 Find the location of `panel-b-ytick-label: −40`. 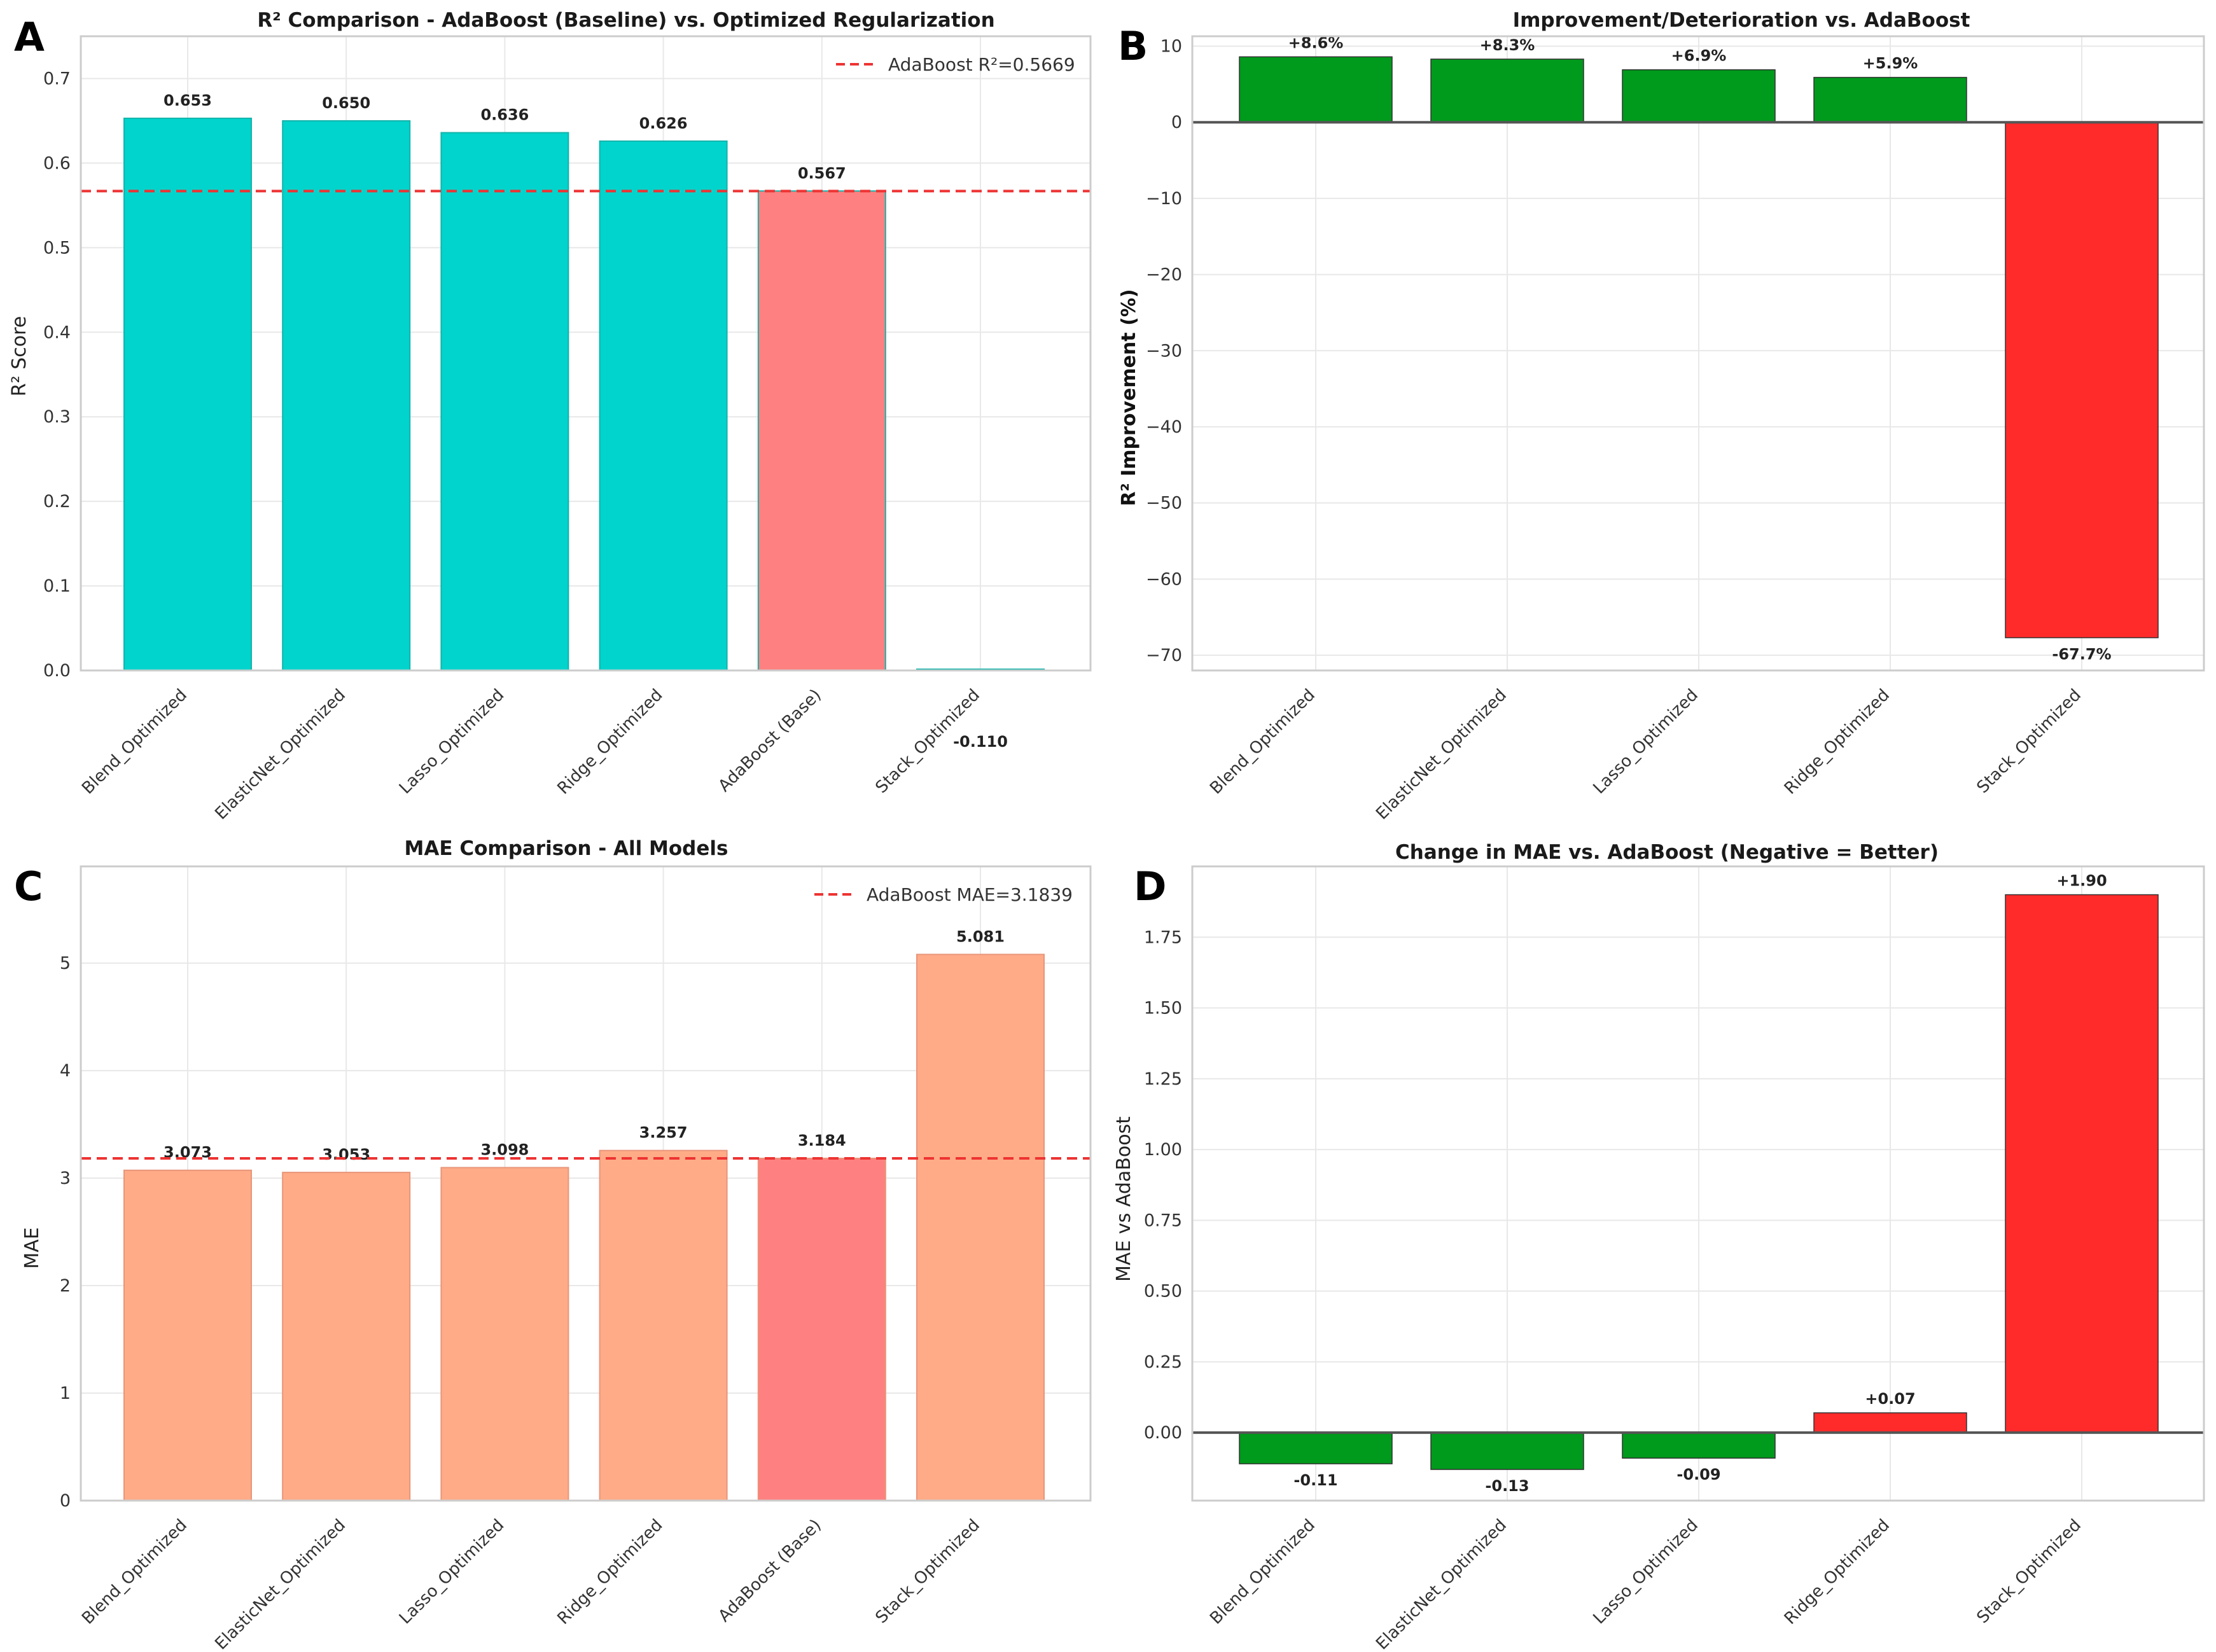

panel-b-ytick-label: −40 is located at coordinates (1164, 427).